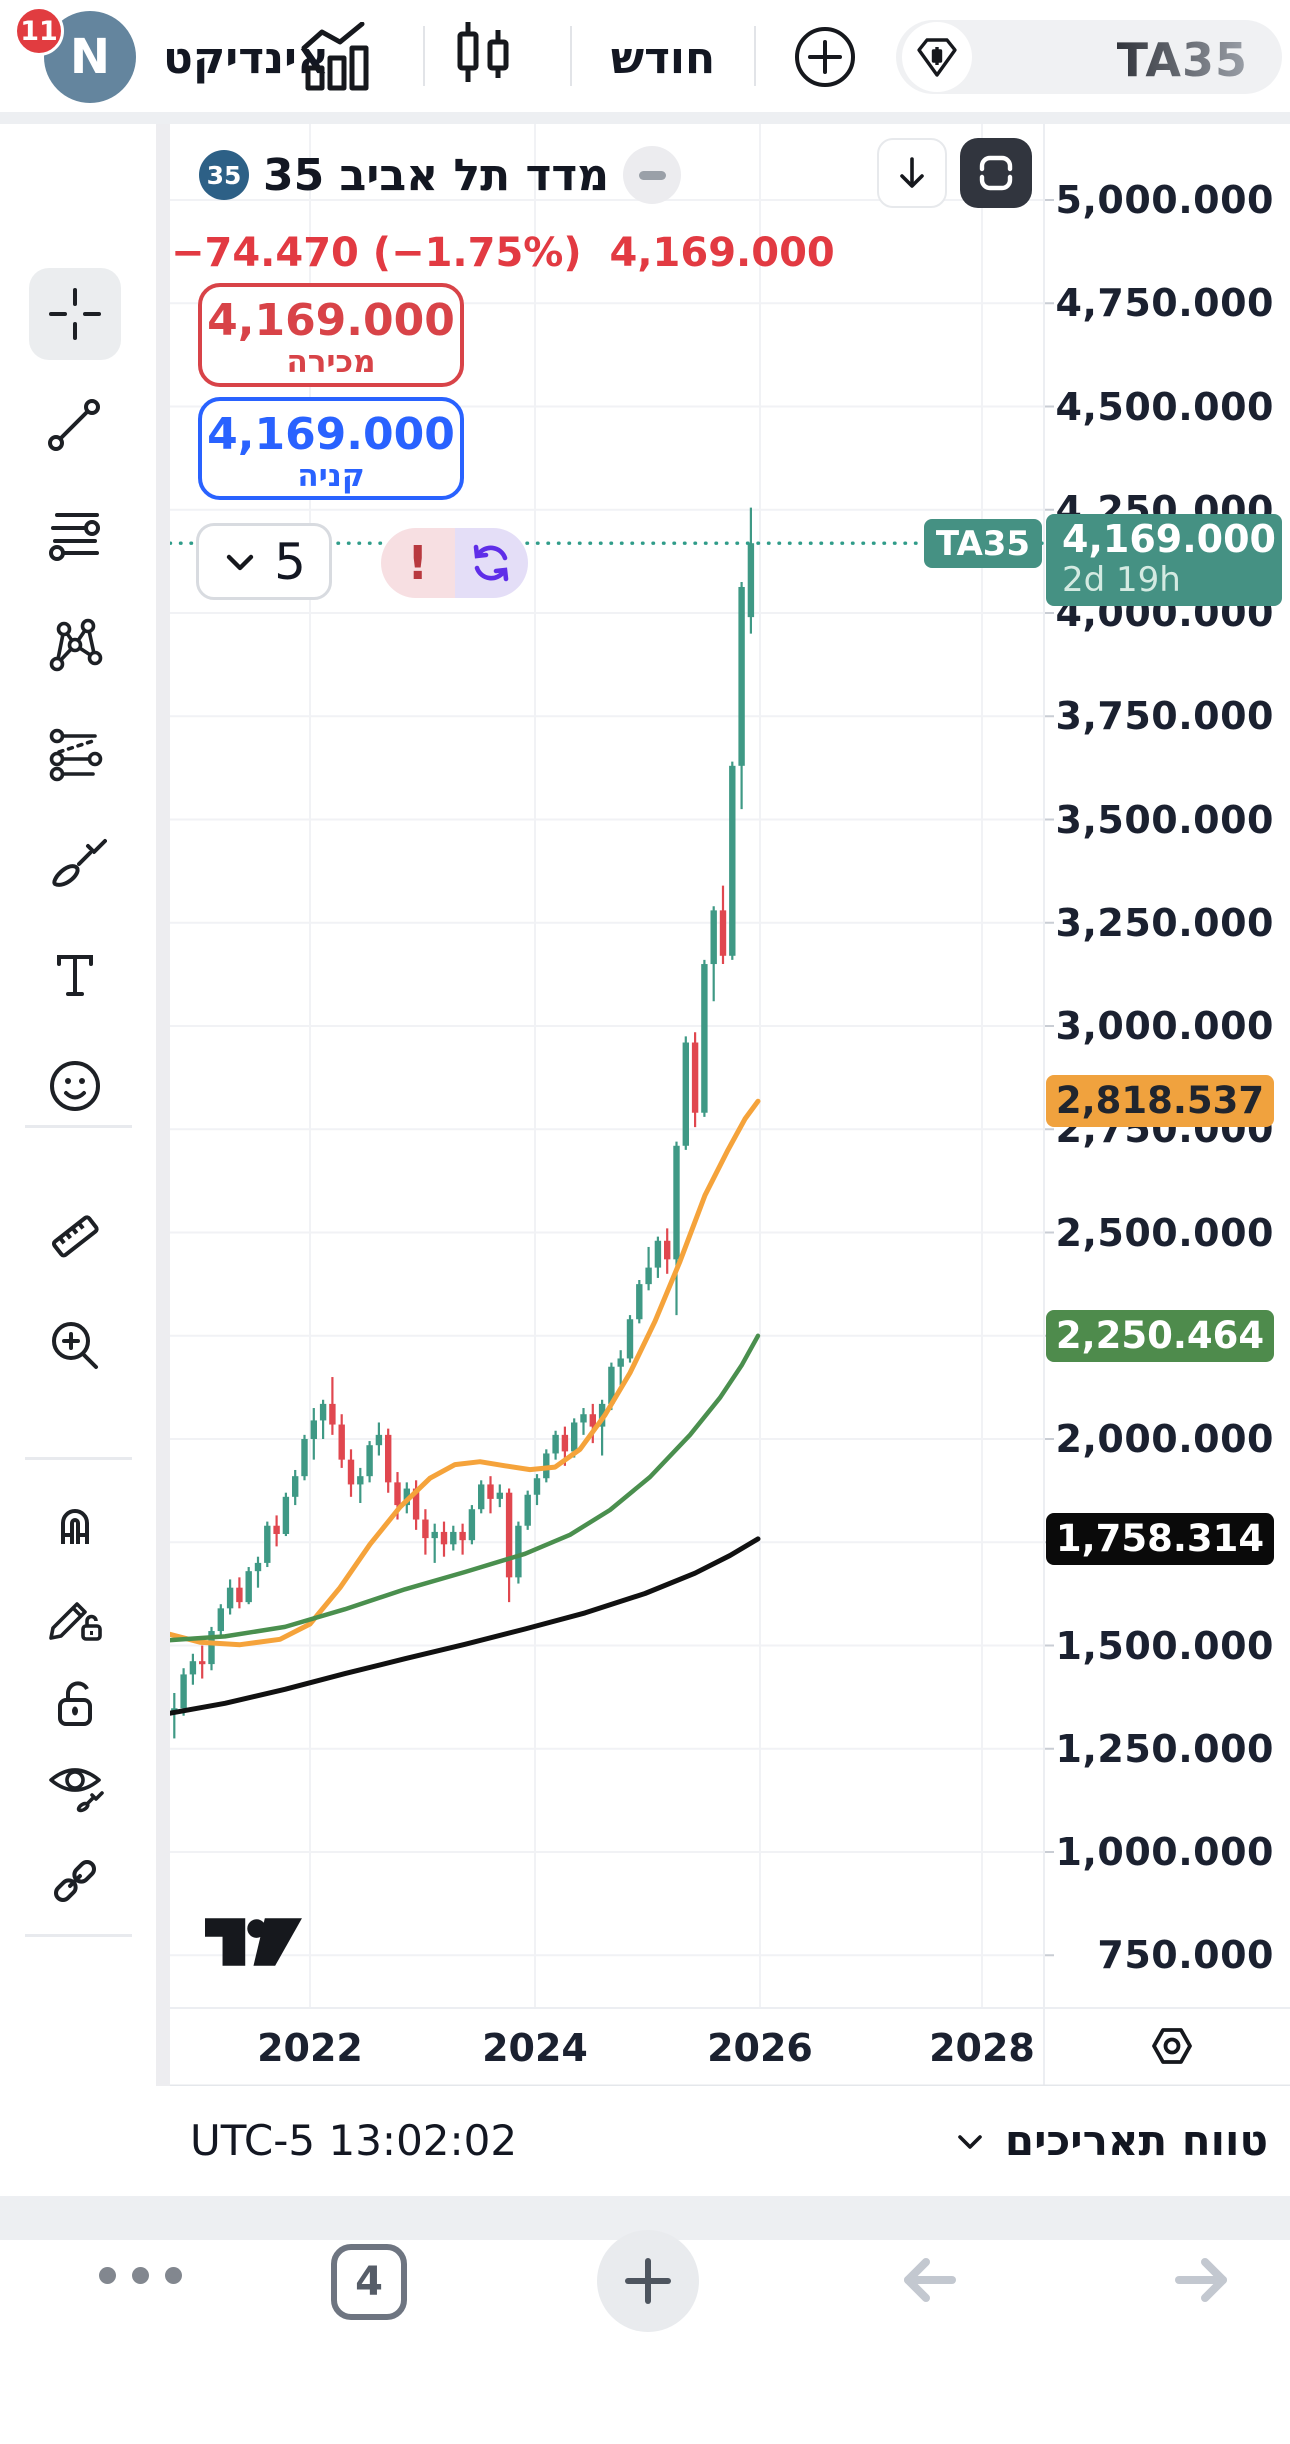 The height and width of the screenshot is (2444, 1290). What do you see at coordinates (1164, 819) in the screenshot?
I see `price-axis-label: 3,500.000` at bounding box center [1164, 819].